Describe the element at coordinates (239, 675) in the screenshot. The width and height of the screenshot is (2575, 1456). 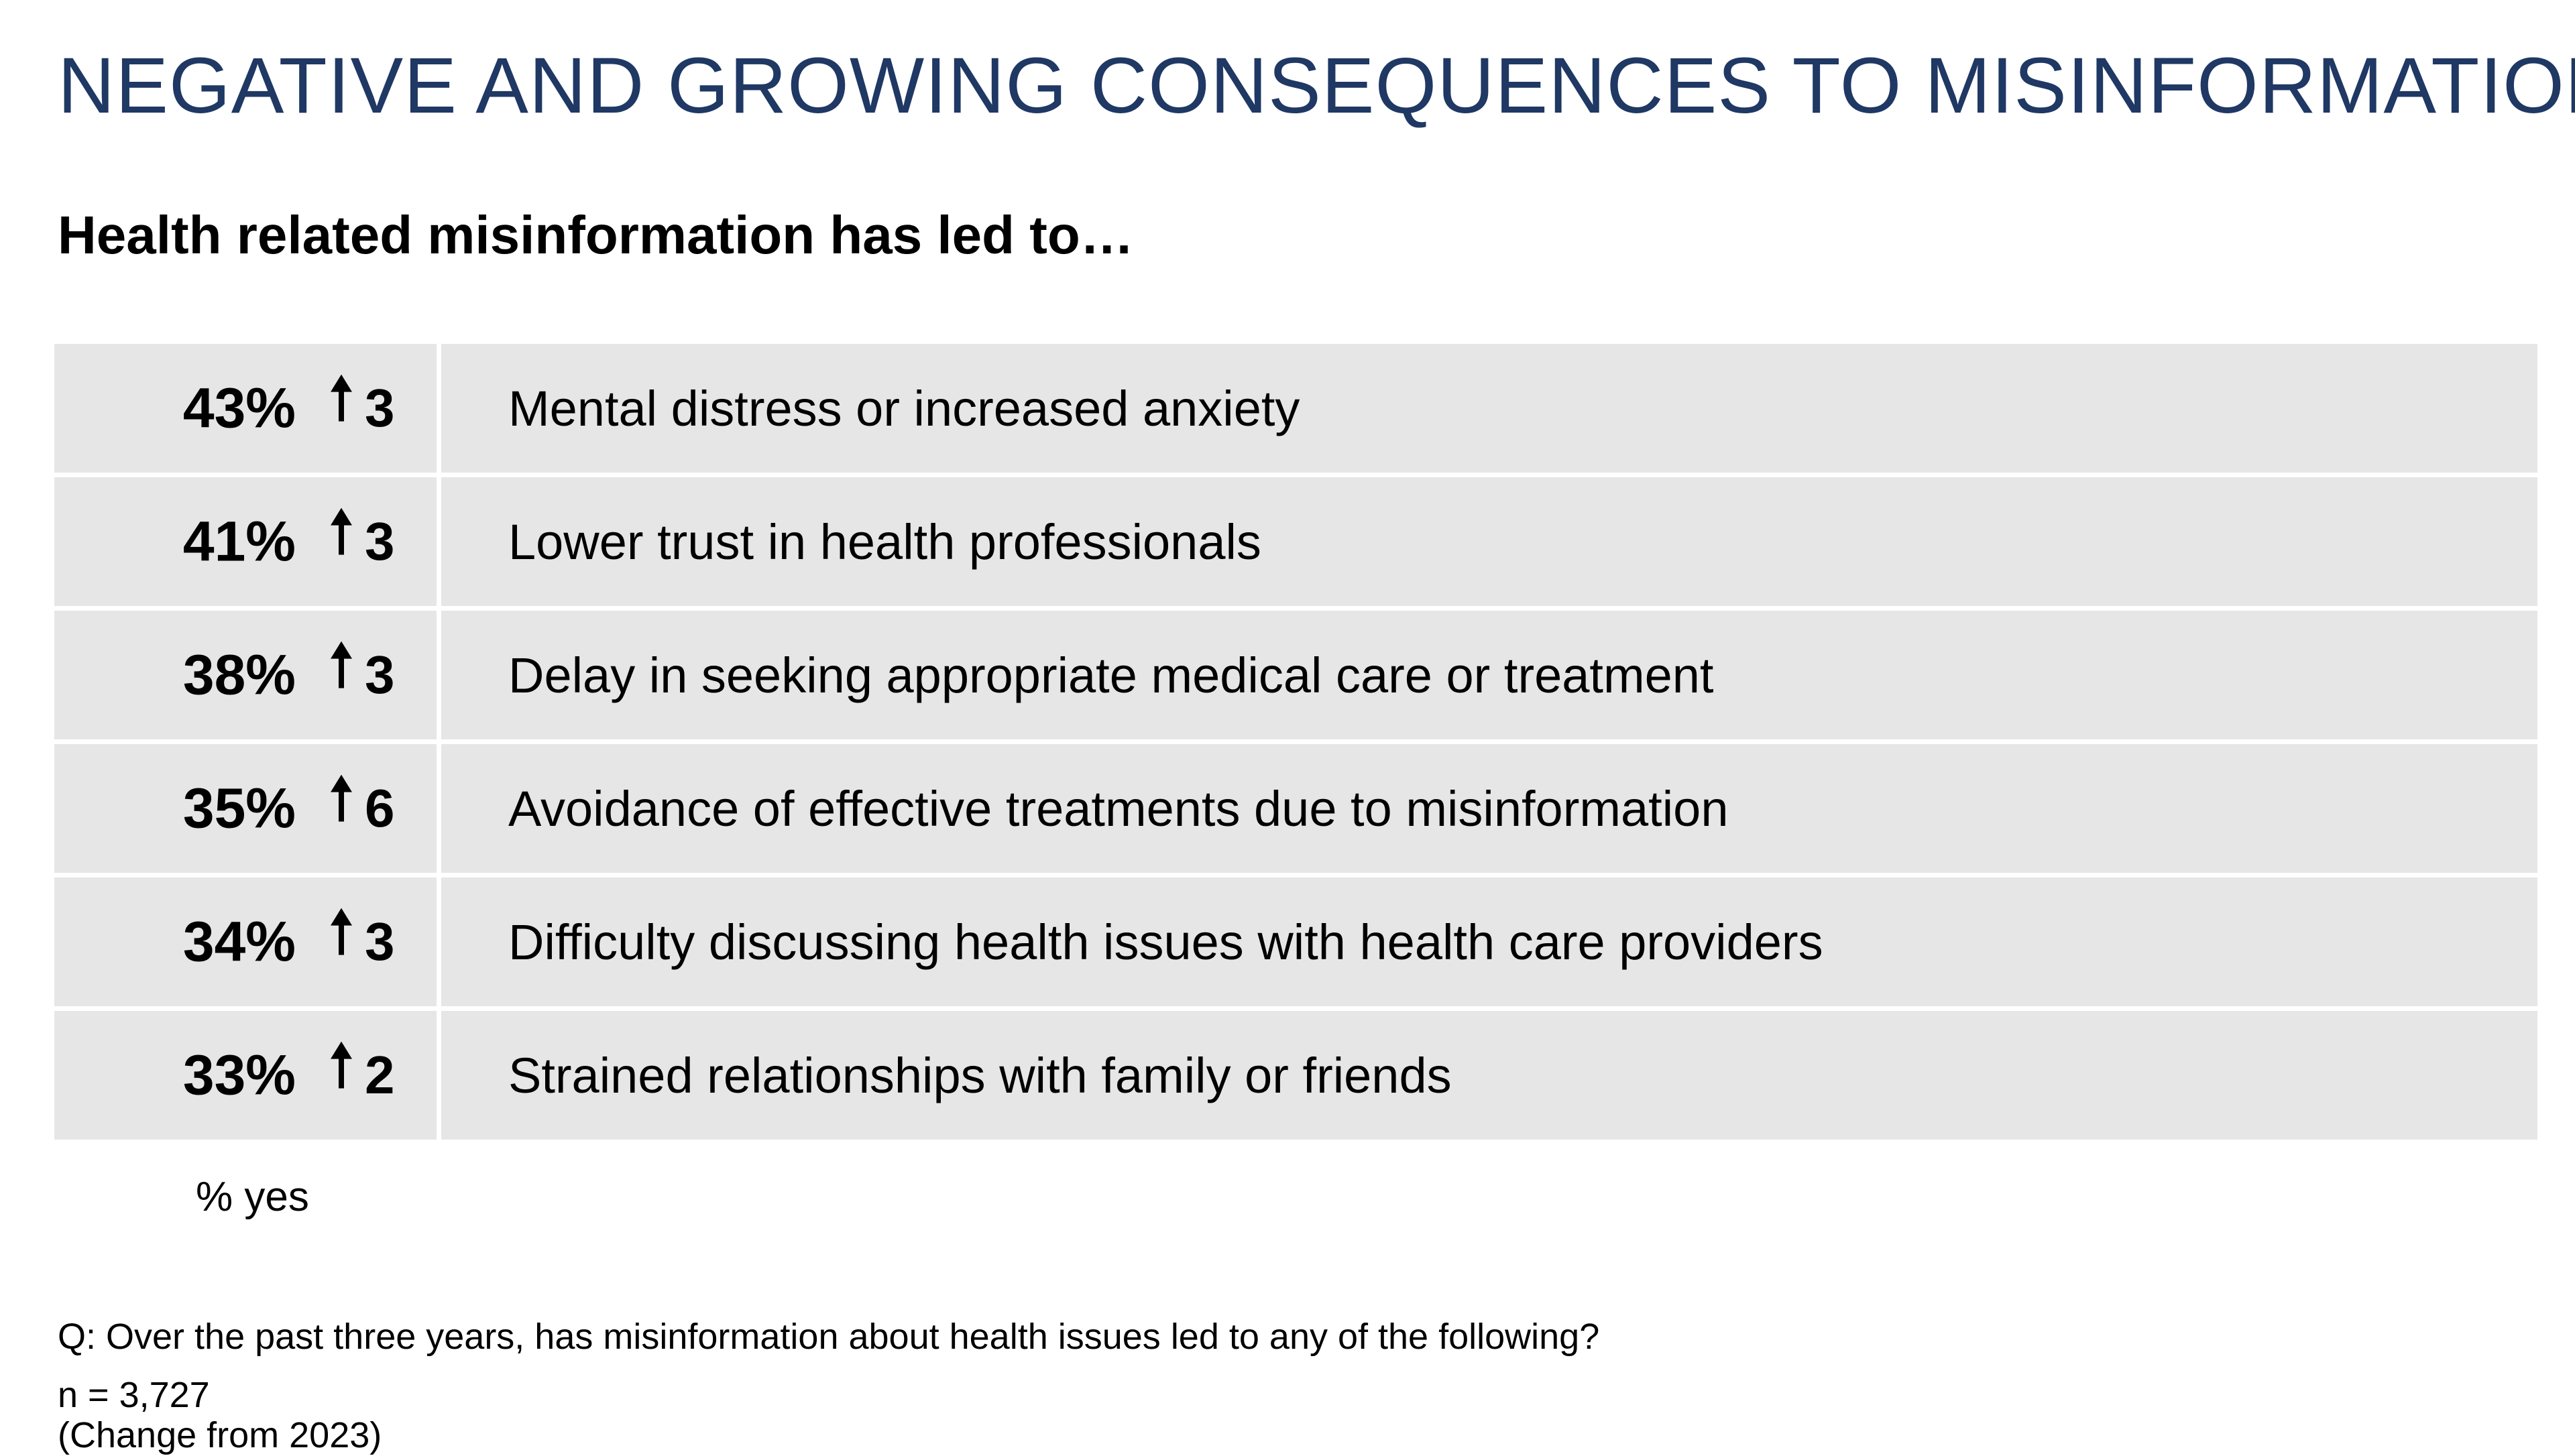
I see `percent-value: 38%` at that location.